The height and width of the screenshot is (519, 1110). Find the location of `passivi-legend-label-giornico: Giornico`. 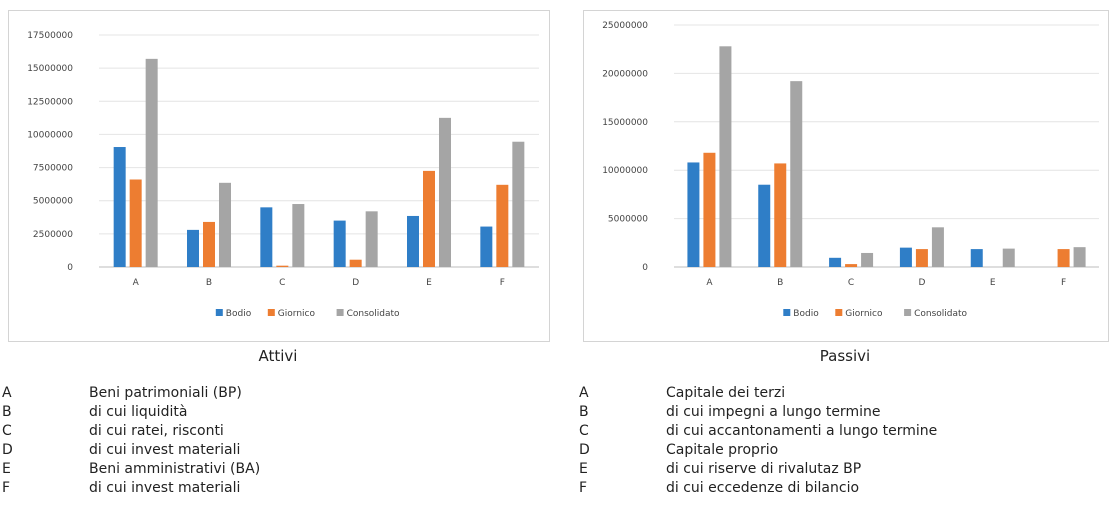

passivi-legend-label-giornico: Giornico is located at coordinates (864, 314).